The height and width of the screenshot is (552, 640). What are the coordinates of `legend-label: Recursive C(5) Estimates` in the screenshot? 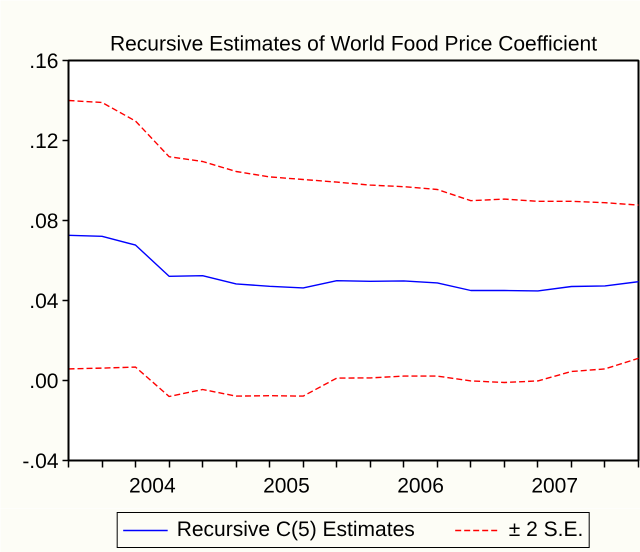 It's located at (295, 530).